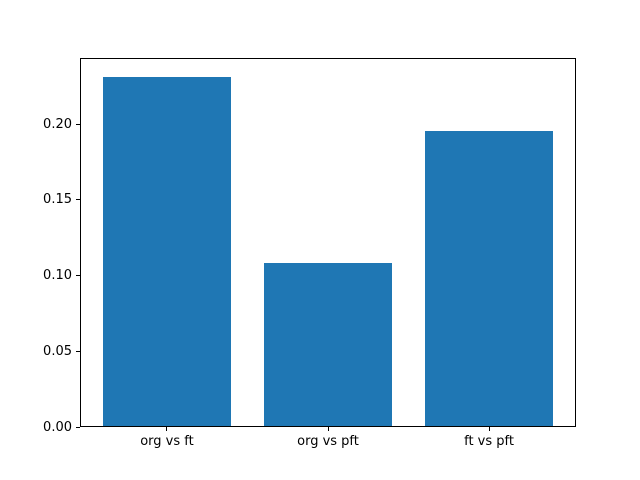 This screenshot has height=480, width=640. What do you see at coordinates (167, 441) in the screenshot?
I see `x-tick-label: org vs ft` at bounding box center [167, 441].